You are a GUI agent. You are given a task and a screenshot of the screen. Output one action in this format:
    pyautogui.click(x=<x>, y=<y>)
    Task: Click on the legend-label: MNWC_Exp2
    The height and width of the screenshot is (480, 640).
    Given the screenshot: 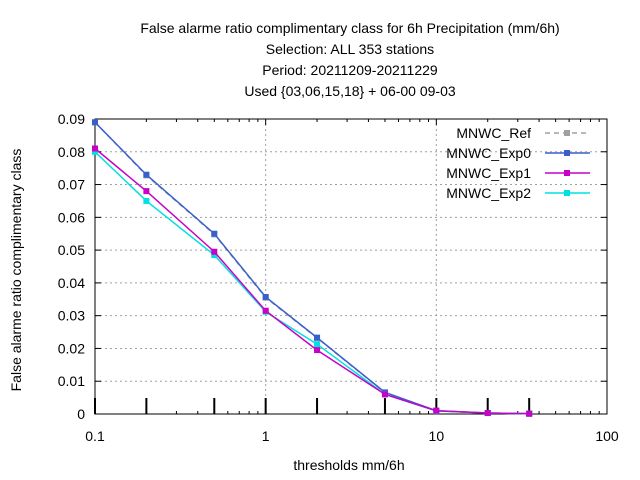 What is the action you would take?
    pyautogui.click(x=488, y=193)
    